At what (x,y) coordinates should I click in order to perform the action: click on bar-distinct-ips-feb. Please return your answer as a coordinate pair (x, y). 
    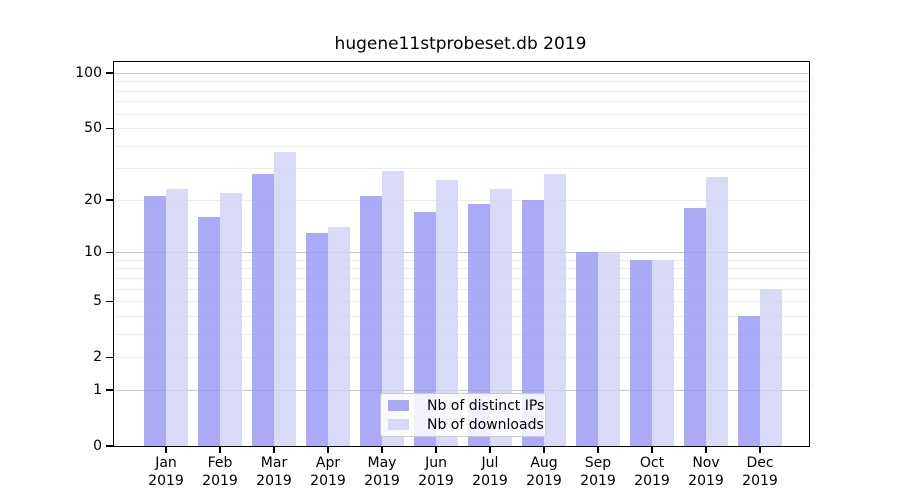
    Looking at the image, I should click on (209, 331).